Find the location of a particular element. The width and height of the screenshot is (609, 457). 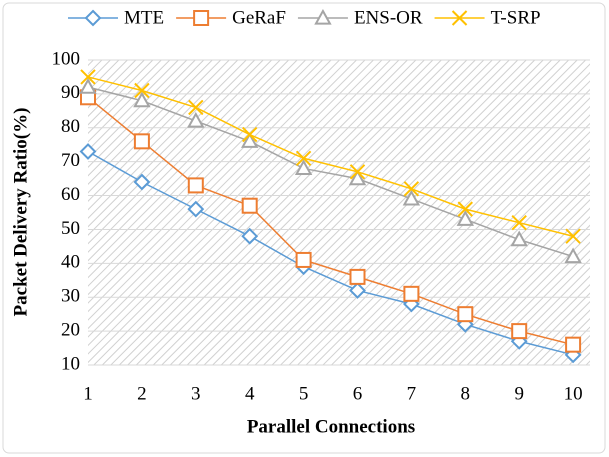

y-tick-label: 40 is located at coordinates (70, 262).